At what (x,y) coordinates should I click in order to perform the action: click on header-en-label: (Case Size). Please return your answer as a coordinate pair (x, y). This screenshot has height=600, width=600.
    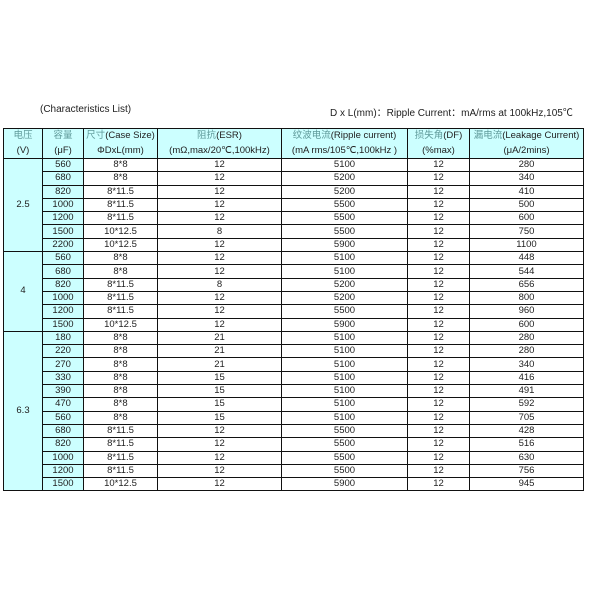
    Looking at the image, I should click on (130, 136).